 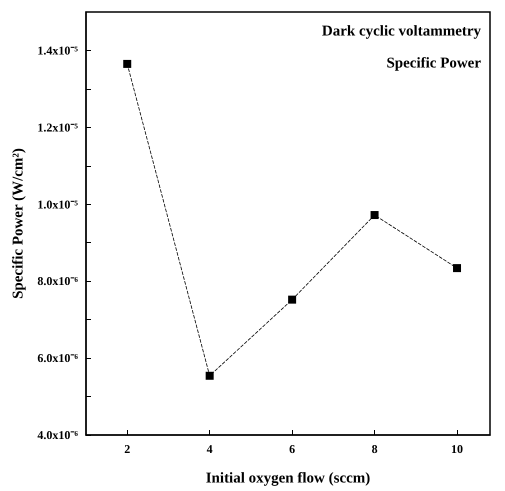 I want to click on y-tick-label: 6.0x10⁻⁶, so click(x=57, y=358).